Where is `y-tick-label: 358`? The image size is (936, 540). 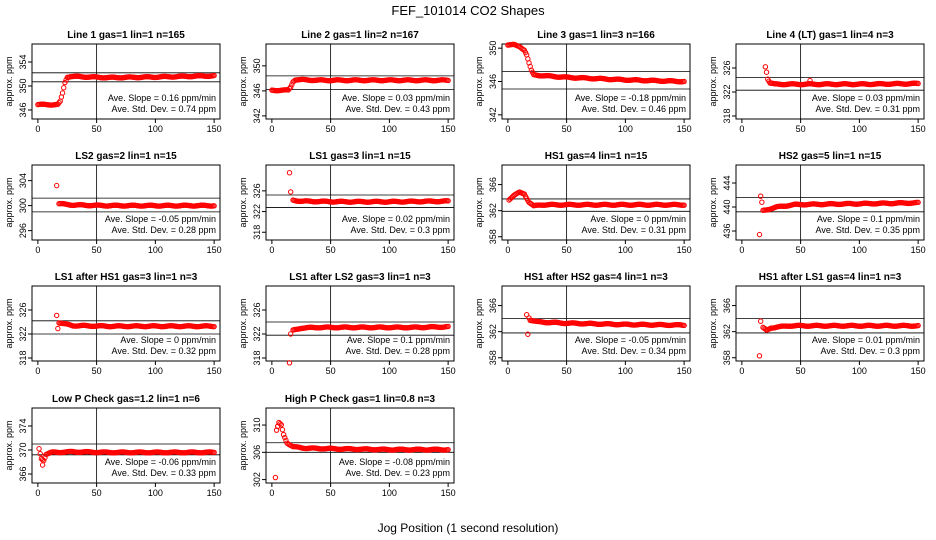 y-tick-label: 358 is located at coordinates (493, 357).